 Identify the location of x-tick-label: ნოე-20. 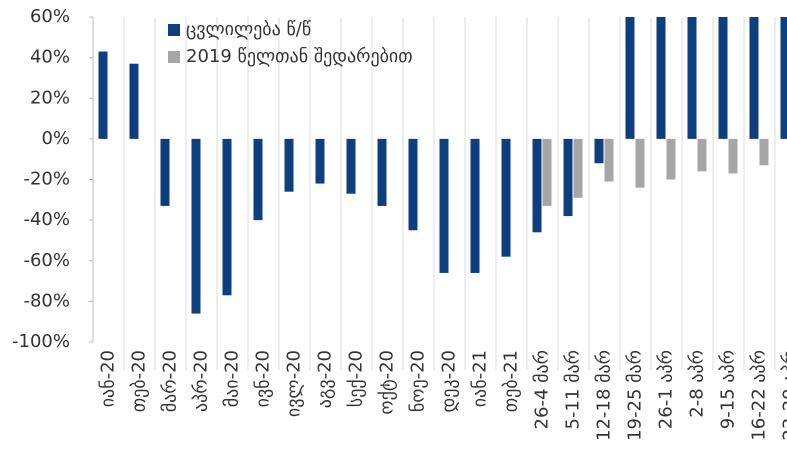
(418, 381).